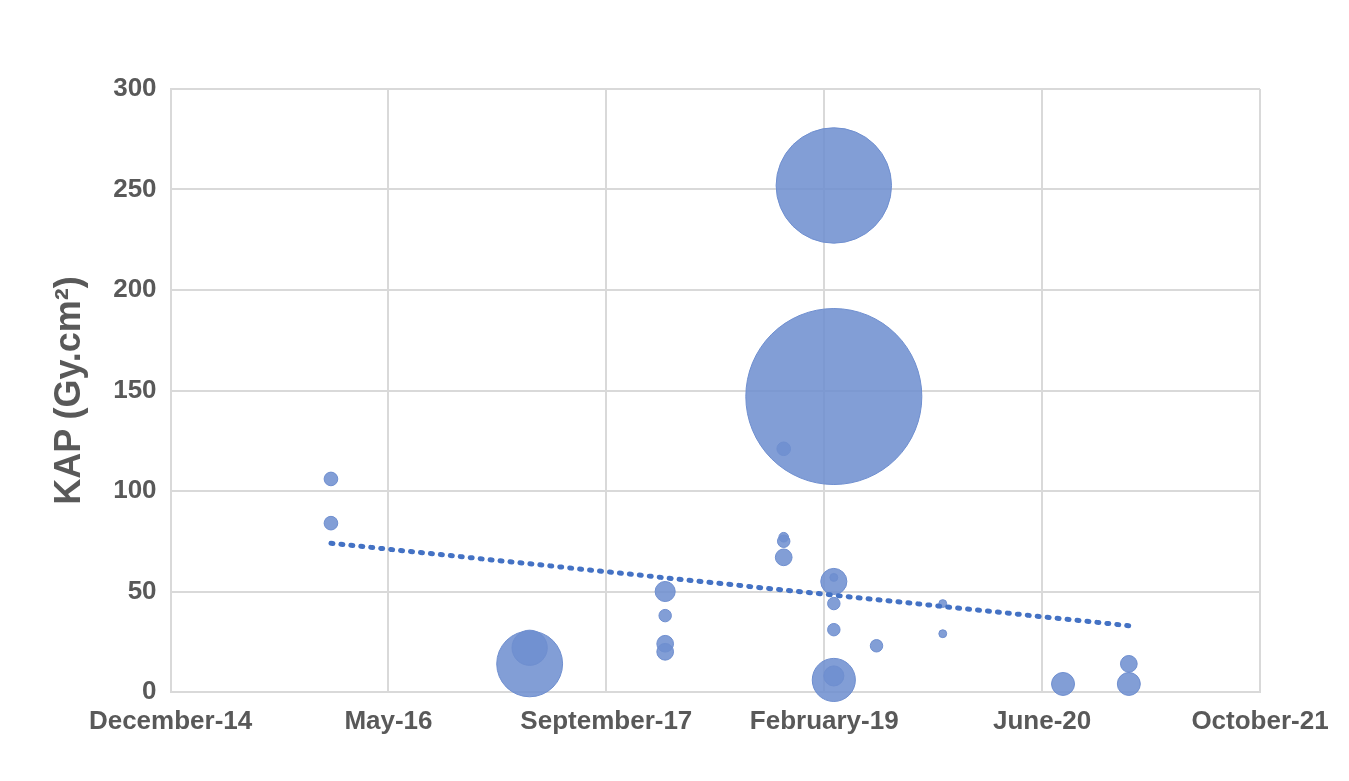 The width and height of the screenshot is (1349, 781). What do you see at coordinates (824, 719) in the screenshot?
I see `x-tick-label: February-19` at bounding box center [824, 719].